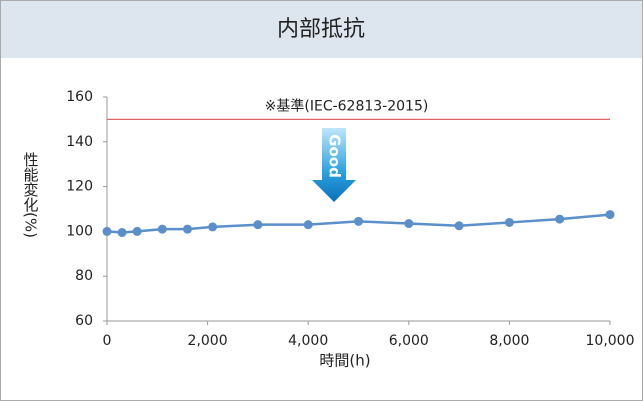  What do you see at coordinates (79, 97) in the screenshot?
I see `y-tick-label: 160` at bounding box center [79, 97].